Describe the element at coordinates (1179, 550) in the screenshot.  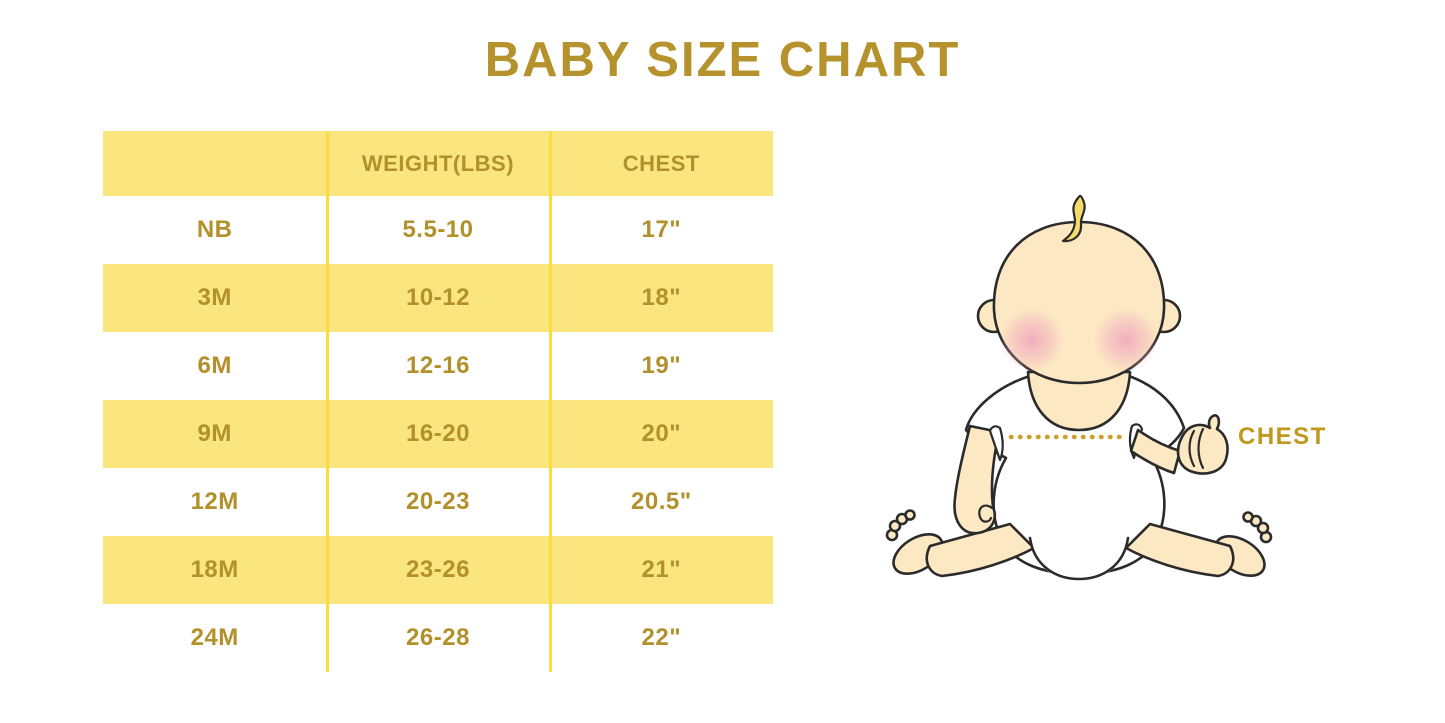
I see `baby-right-thigh` at that location.